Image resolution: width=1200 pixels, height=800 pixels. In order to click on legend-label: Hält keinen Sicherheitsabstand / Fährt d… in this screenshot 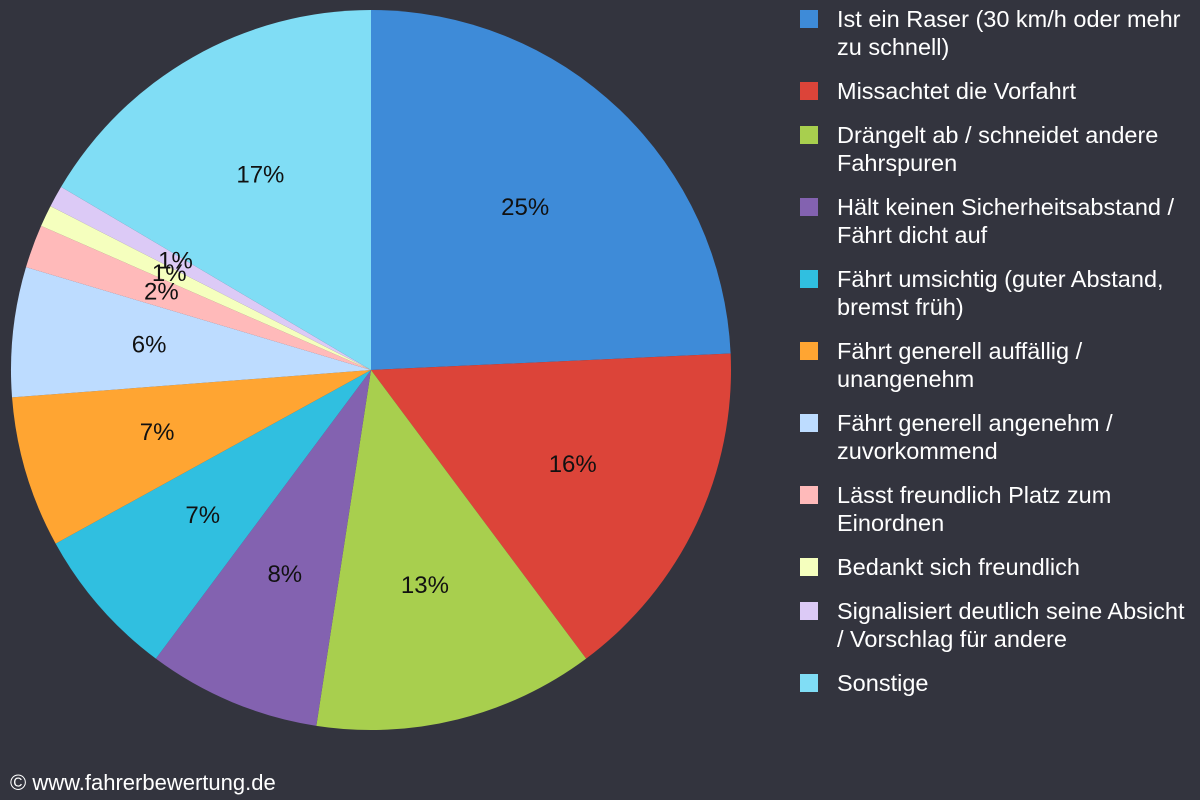, I will do `click(1006, 221)`.